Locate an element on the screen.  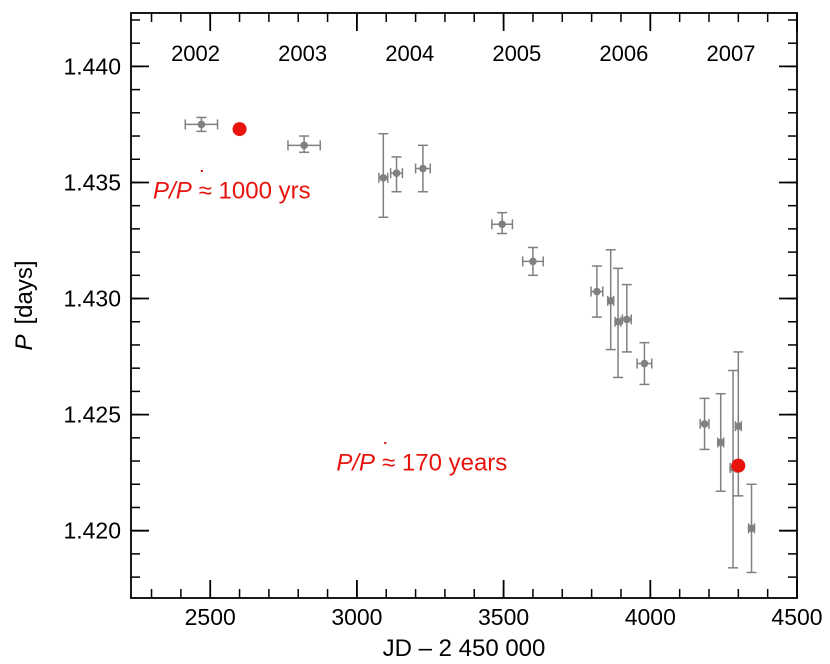
year-label: 2003 is located at coordinates (302, 53).